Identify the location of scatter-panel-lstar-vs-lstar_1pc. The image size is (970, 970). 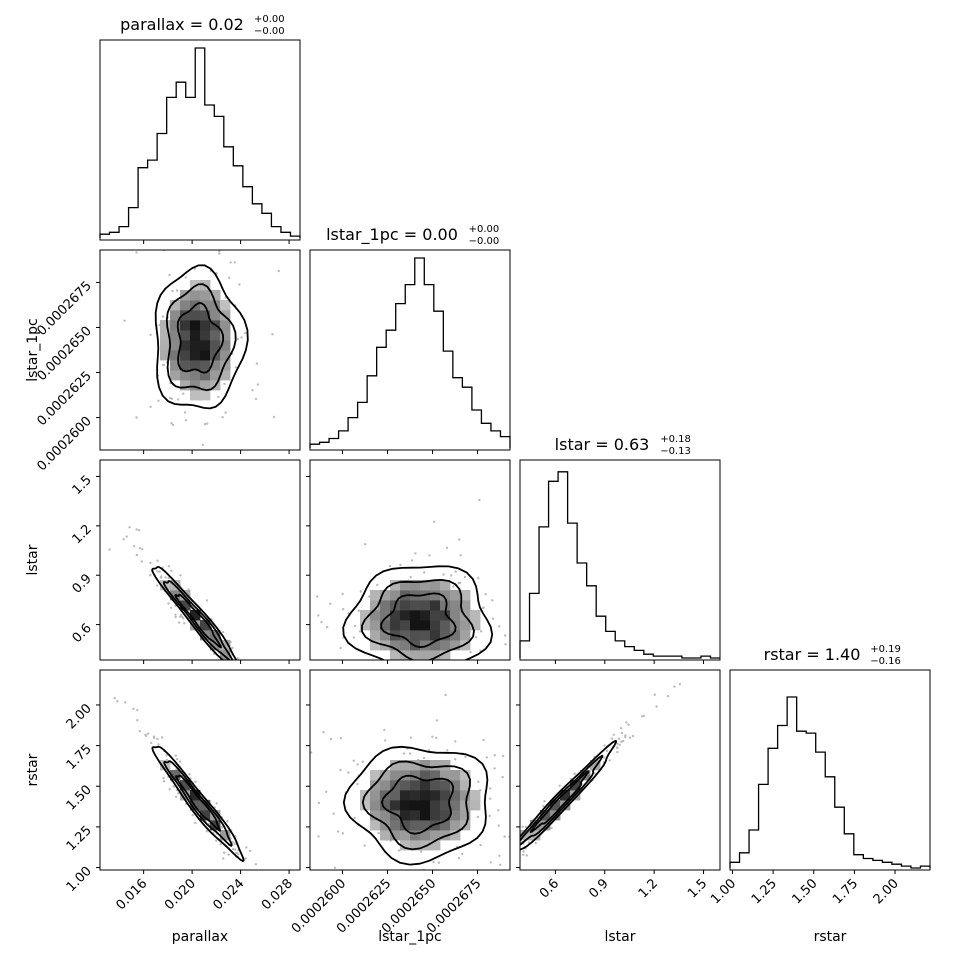
(422, 564).